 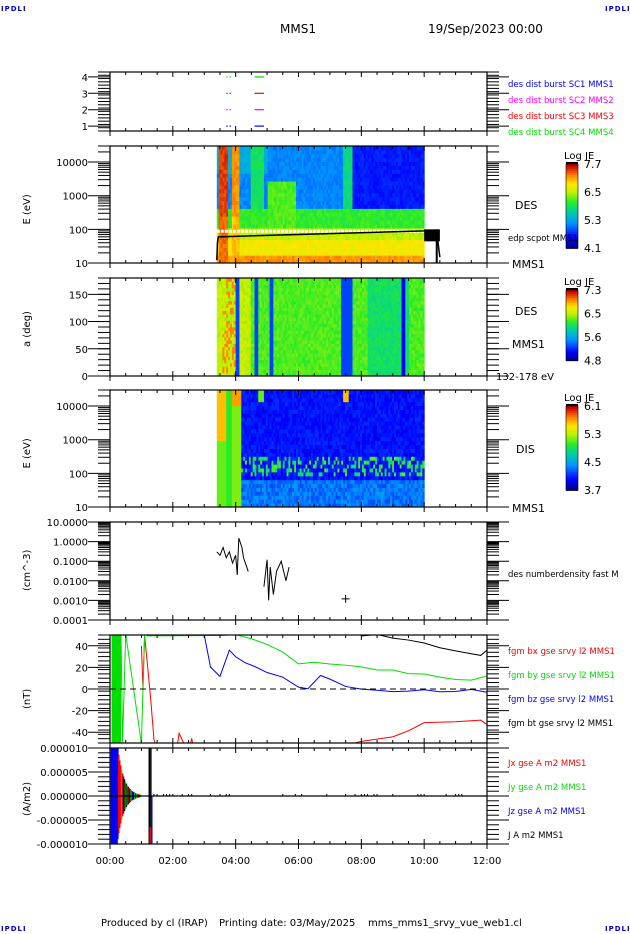 What do you see at coordinates (572, 218) in the screenshot?
I see `colorbar-swatch` at bounding box center [572, 218].